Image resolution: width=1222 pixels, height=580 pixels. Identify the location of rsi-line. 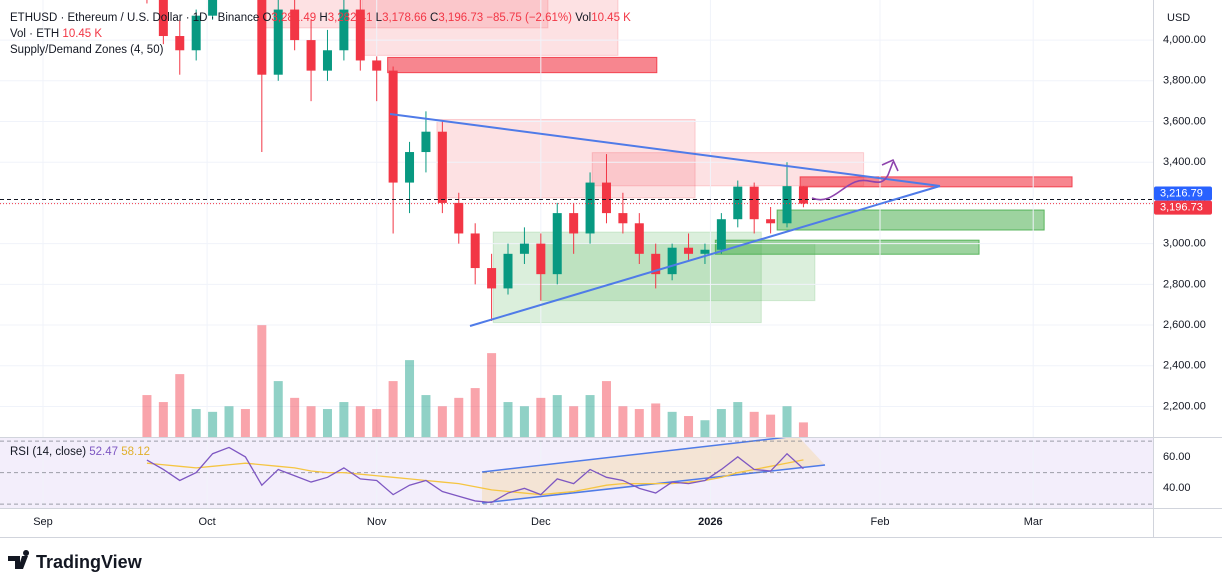
(475, 475).